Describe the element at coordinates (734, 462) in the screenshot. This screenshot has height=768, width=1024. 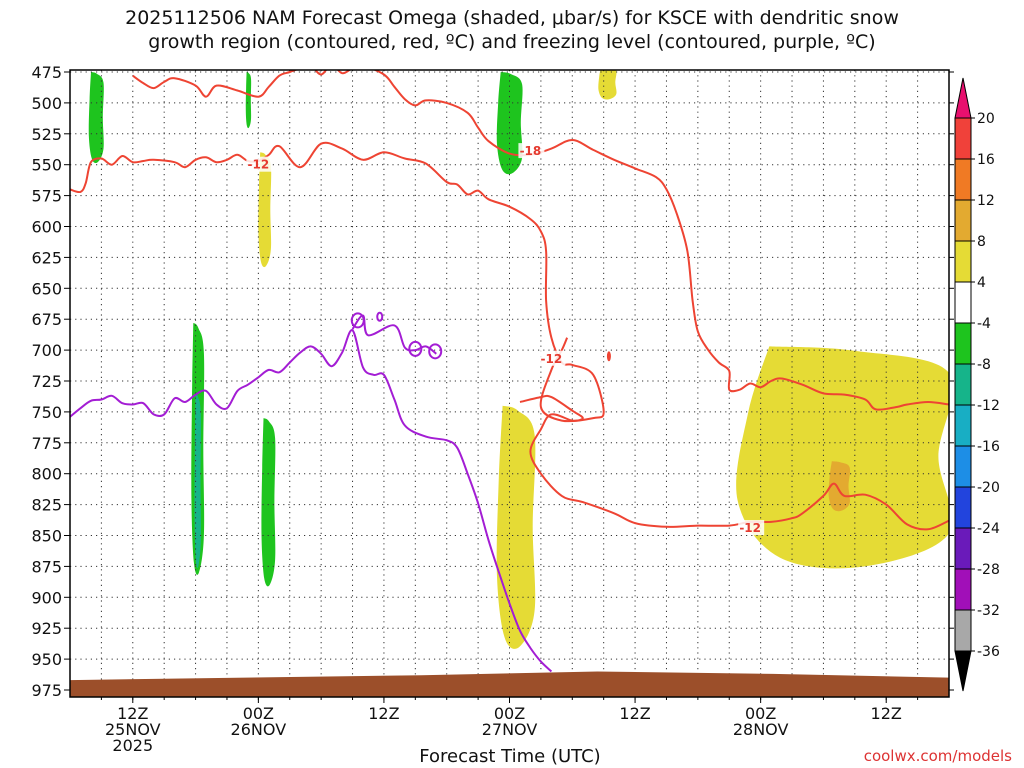
I see `contour-dendritic-inner-loop` at that location.